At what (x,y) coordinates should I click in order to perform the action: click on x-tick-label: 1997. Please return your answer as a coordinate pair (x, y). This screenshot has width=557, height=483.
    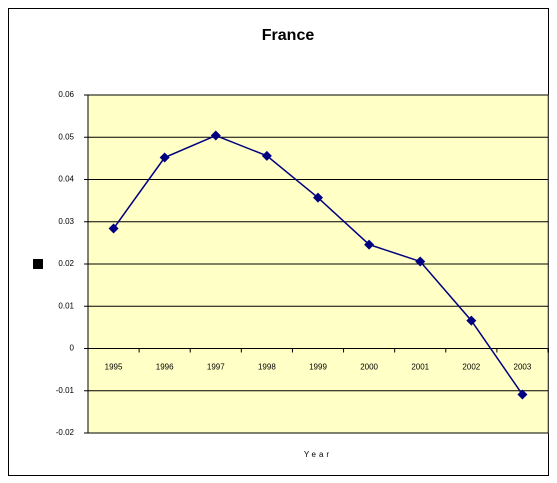
    Looking at the image, I should click on (216, 367).